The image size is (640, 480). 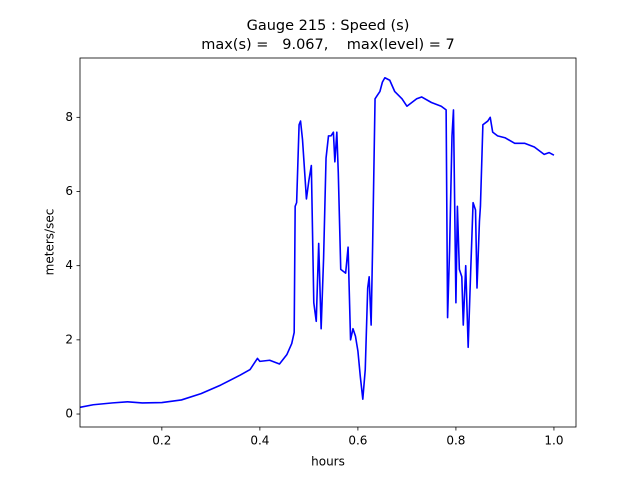 I want to click on chart-subtitle: max(s) = 9.067, max(level) = 7, so click(x=328, y=45).